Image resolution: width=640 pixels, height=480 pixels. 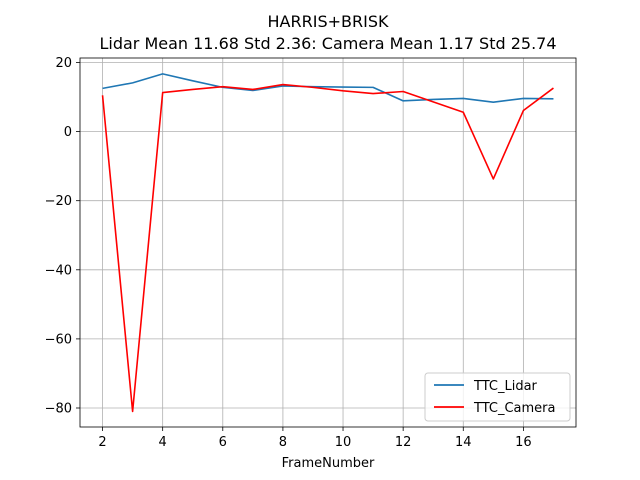 I want to click on y-tick-label: −60, so click(x=58, y=339).